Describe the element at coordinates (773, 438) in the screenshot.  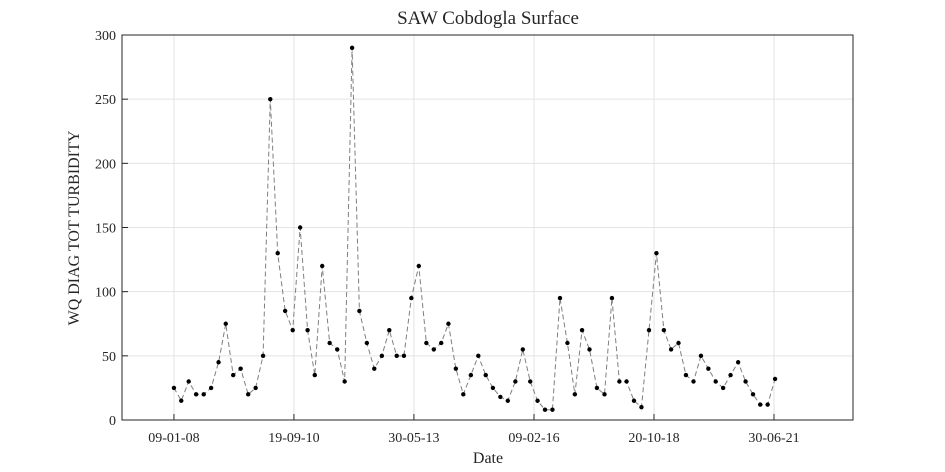
I see `x-tick-label: 30-06-21` at that location.